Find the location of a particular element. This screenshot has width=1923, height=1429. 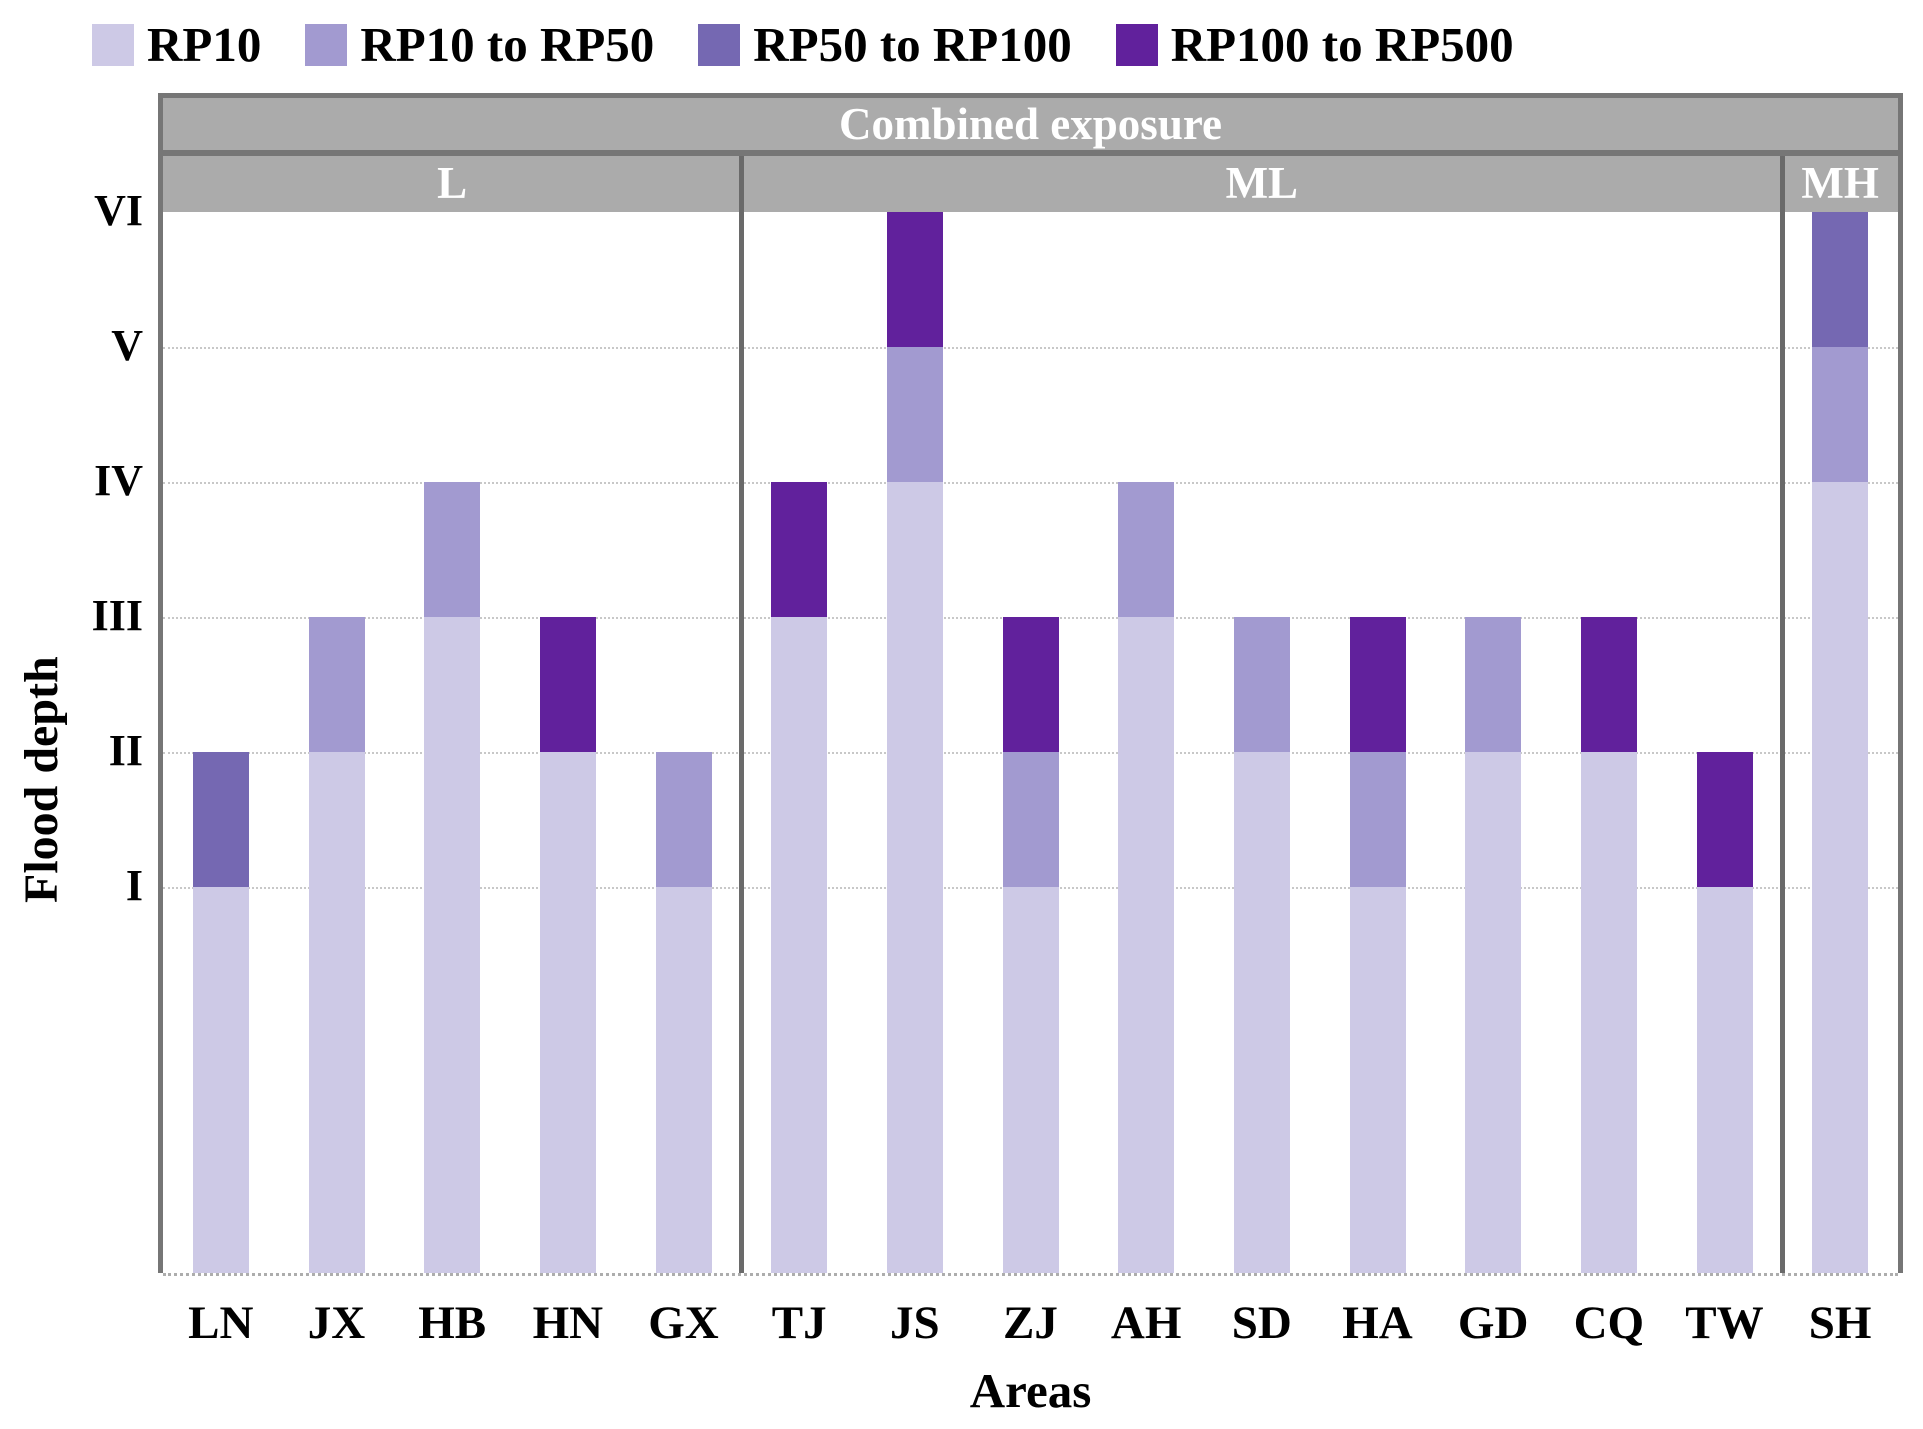

legend-label-rp50-rp100: RP50 to RP100 is located at coordinates (912, 44).